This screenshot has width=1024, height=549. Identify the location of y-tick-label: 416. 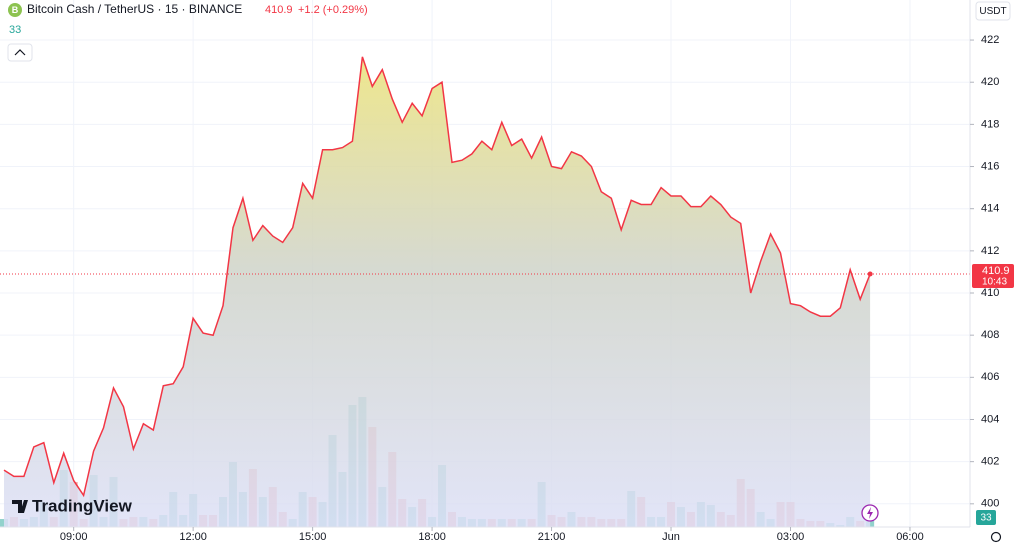
(990, 166).